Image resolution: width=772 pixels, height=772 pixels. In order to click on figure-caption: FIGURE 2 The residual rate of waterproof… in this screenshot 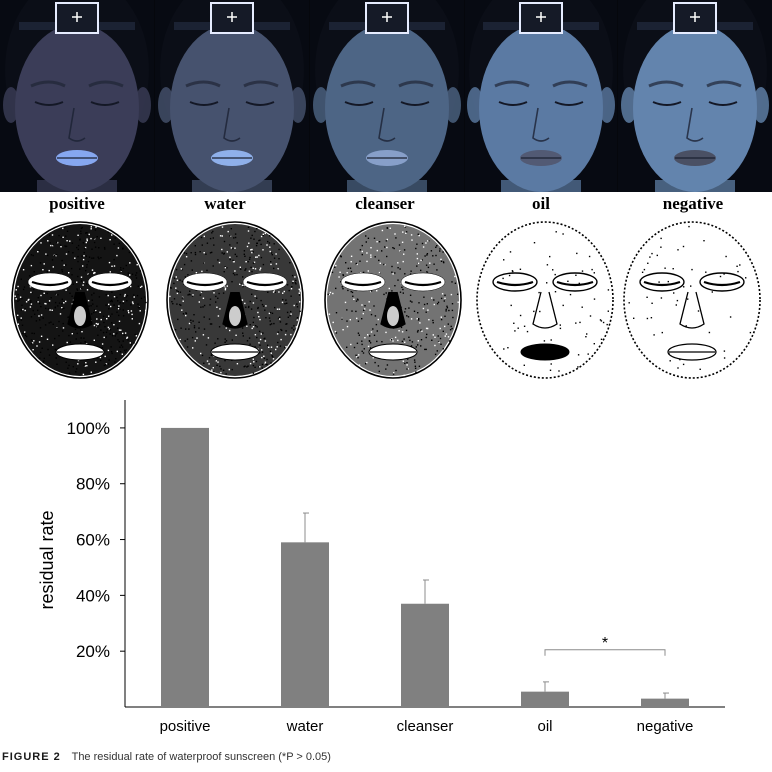, I will do `click(166, 757)`.